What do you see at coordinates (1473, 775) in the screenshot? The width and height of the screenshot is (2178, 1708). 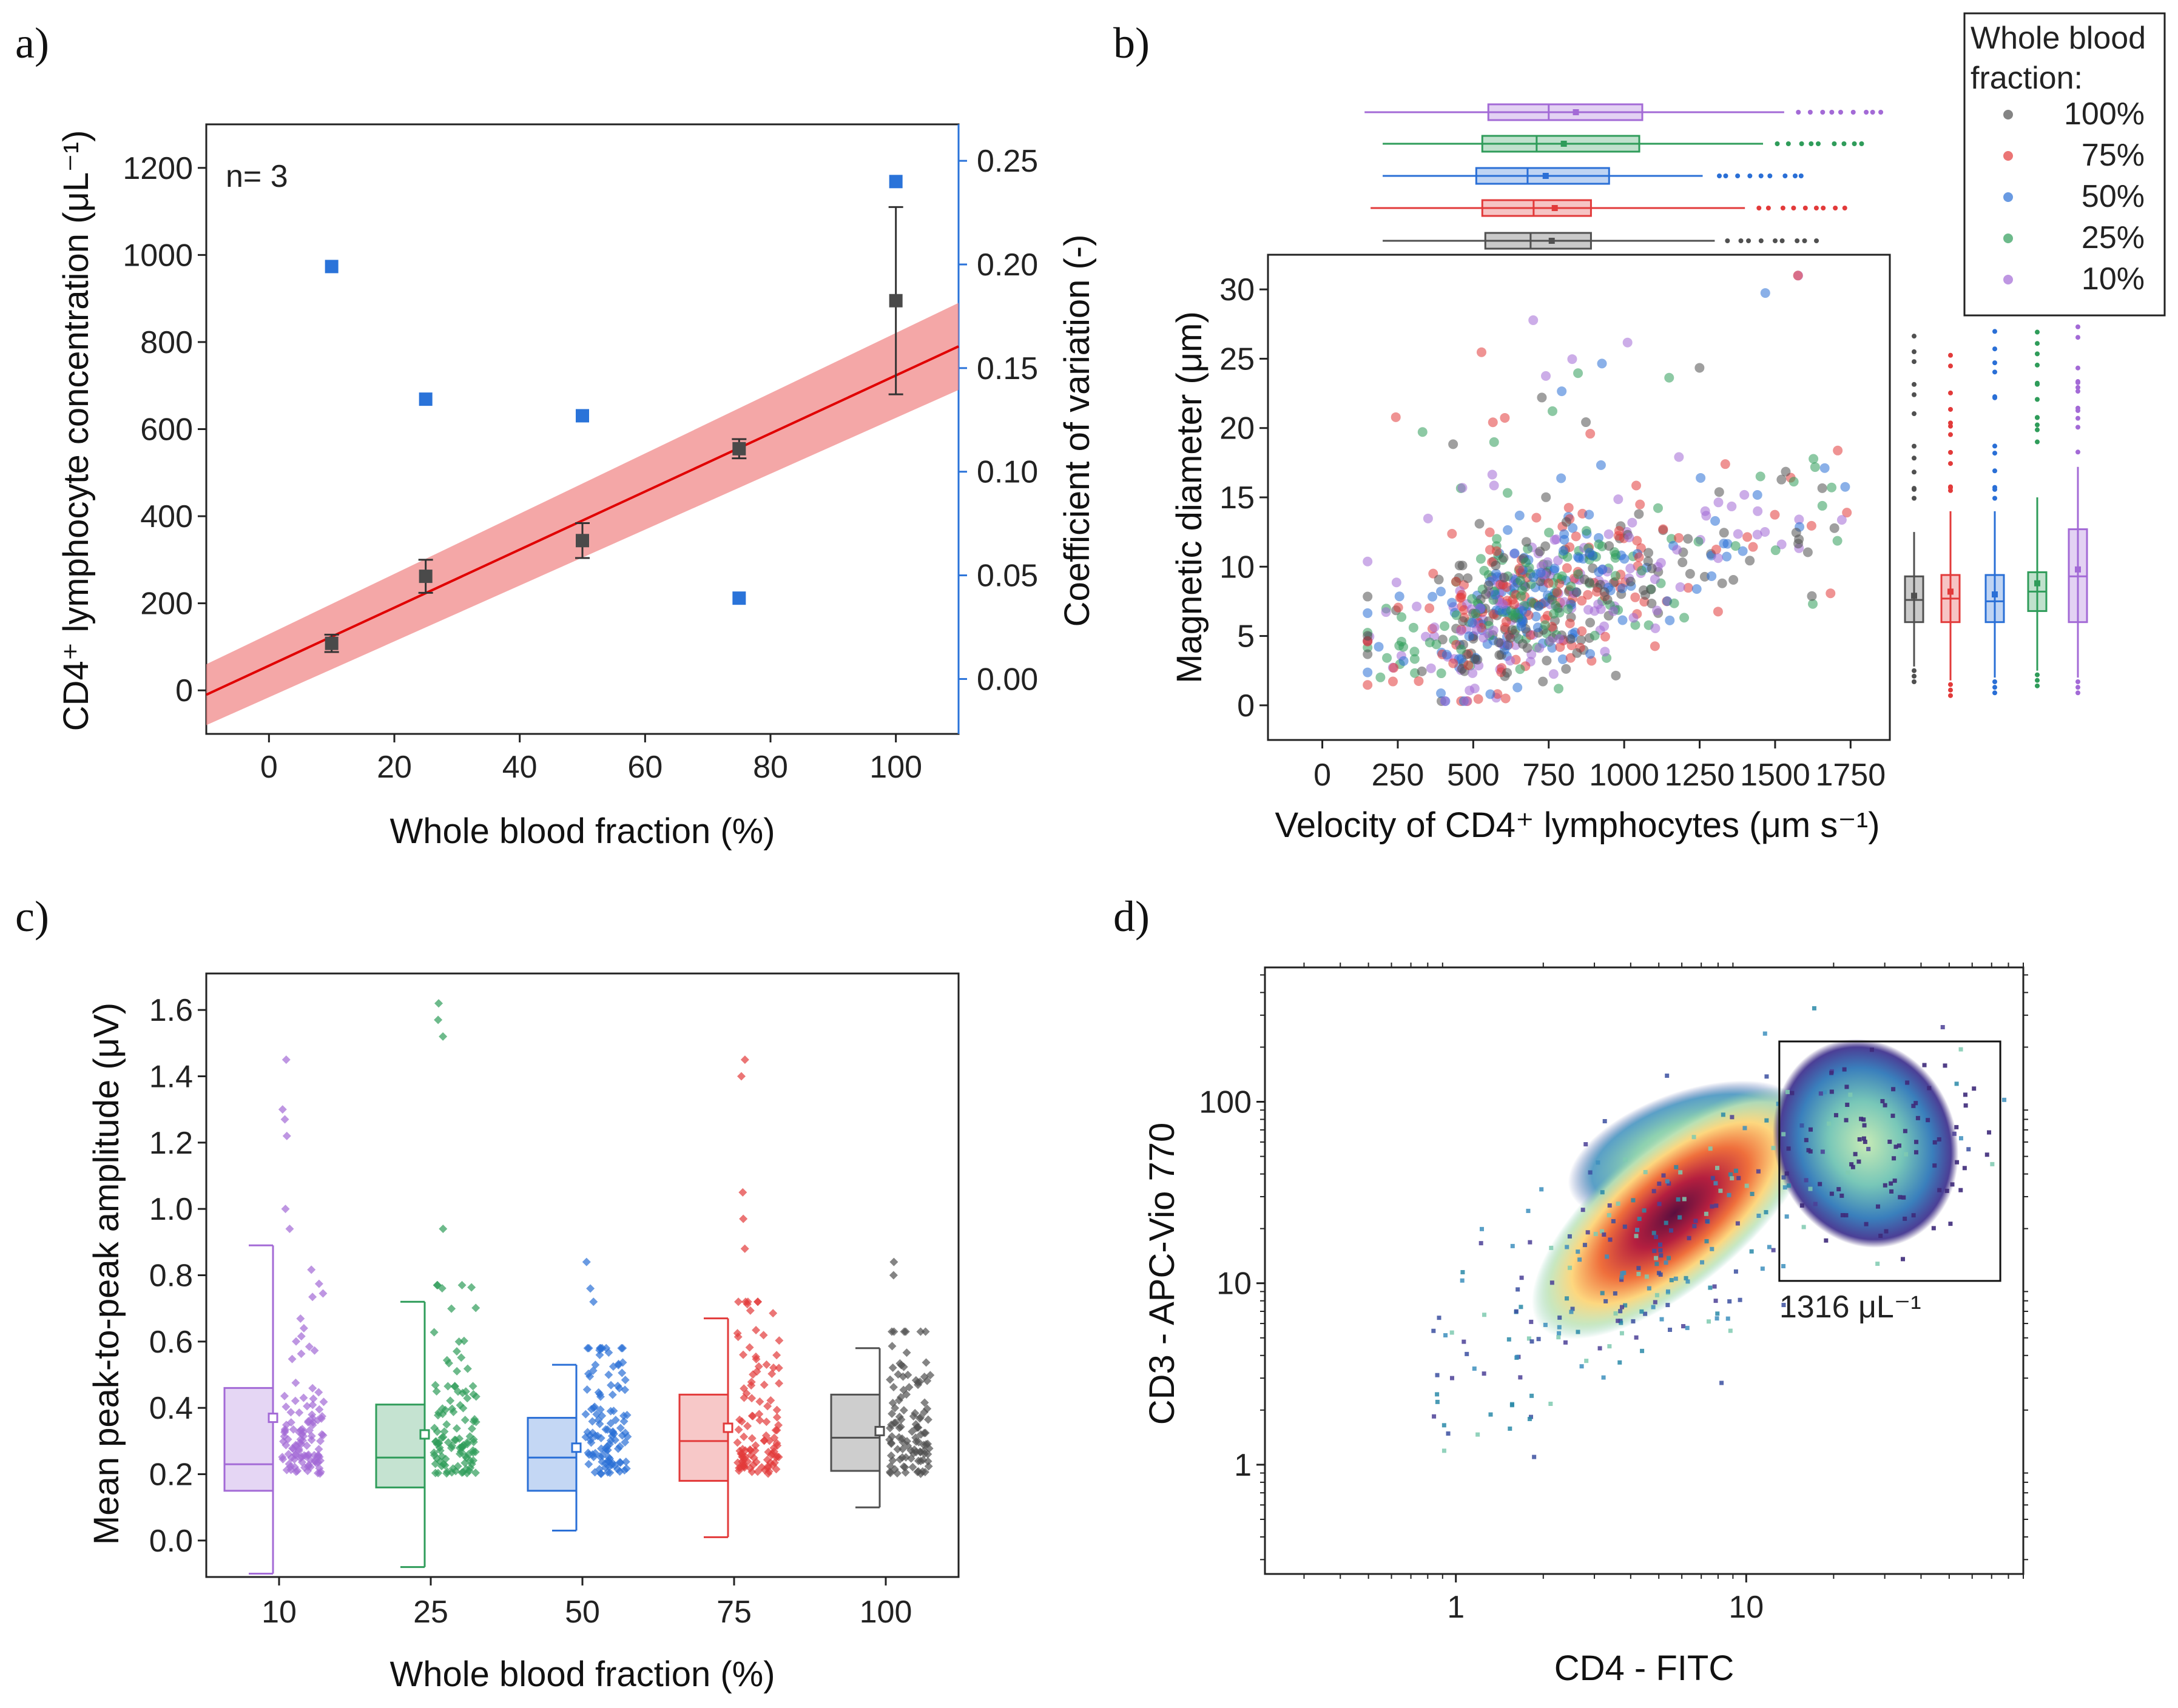 I see `x-tick-label: 500` at bounding box center [1473, 775].